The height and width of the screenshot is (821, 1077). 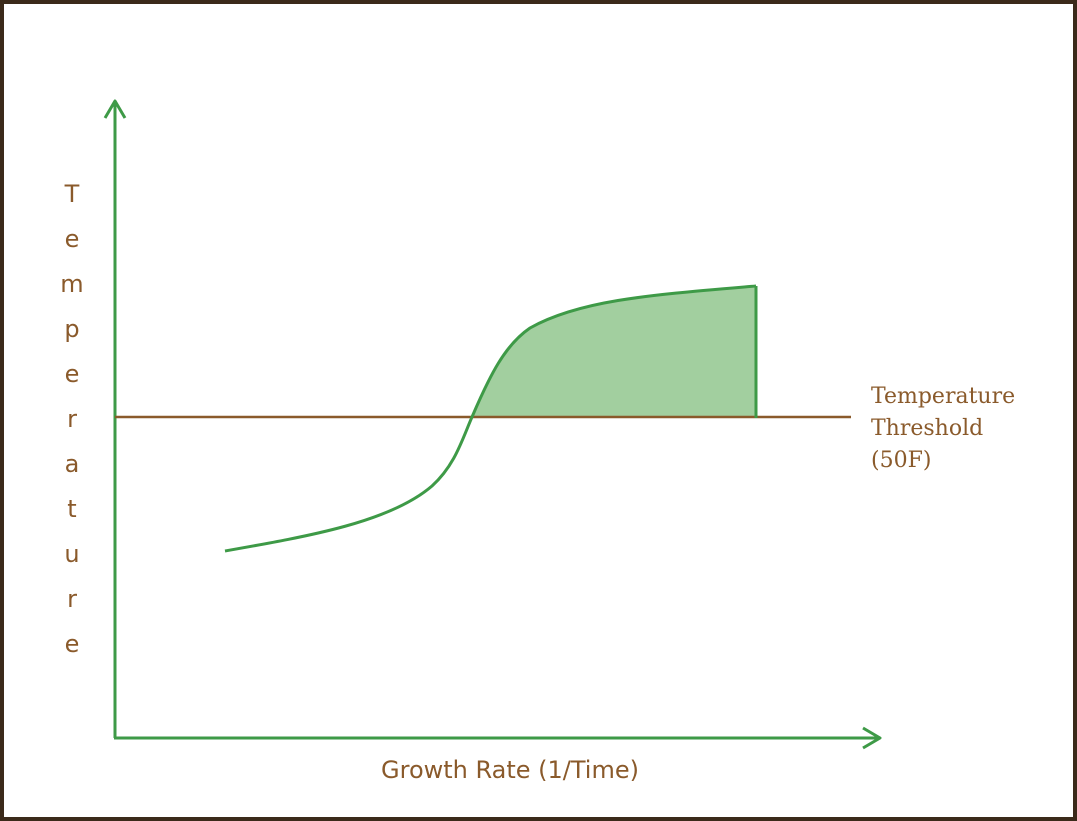 What do you see at coordinates (901, 460) in the screenshot?
I see `threshold-label-line3: (50F)` at bounding box center [901, 460].